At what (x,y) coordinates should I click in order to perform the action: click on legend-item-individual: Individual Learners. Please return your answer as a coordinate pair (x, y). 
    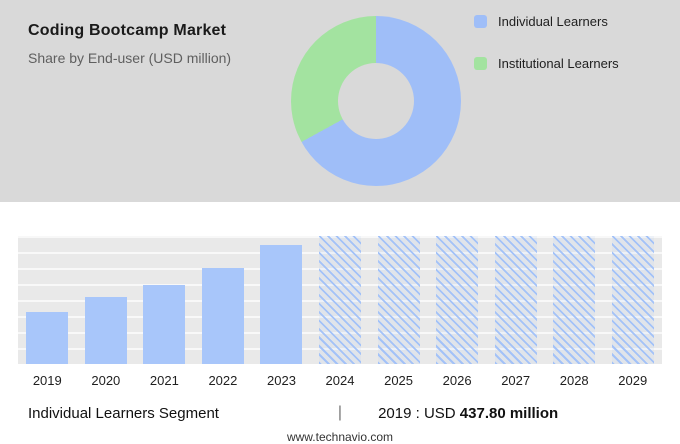
    Looking at the image, I should click on (546, 21).